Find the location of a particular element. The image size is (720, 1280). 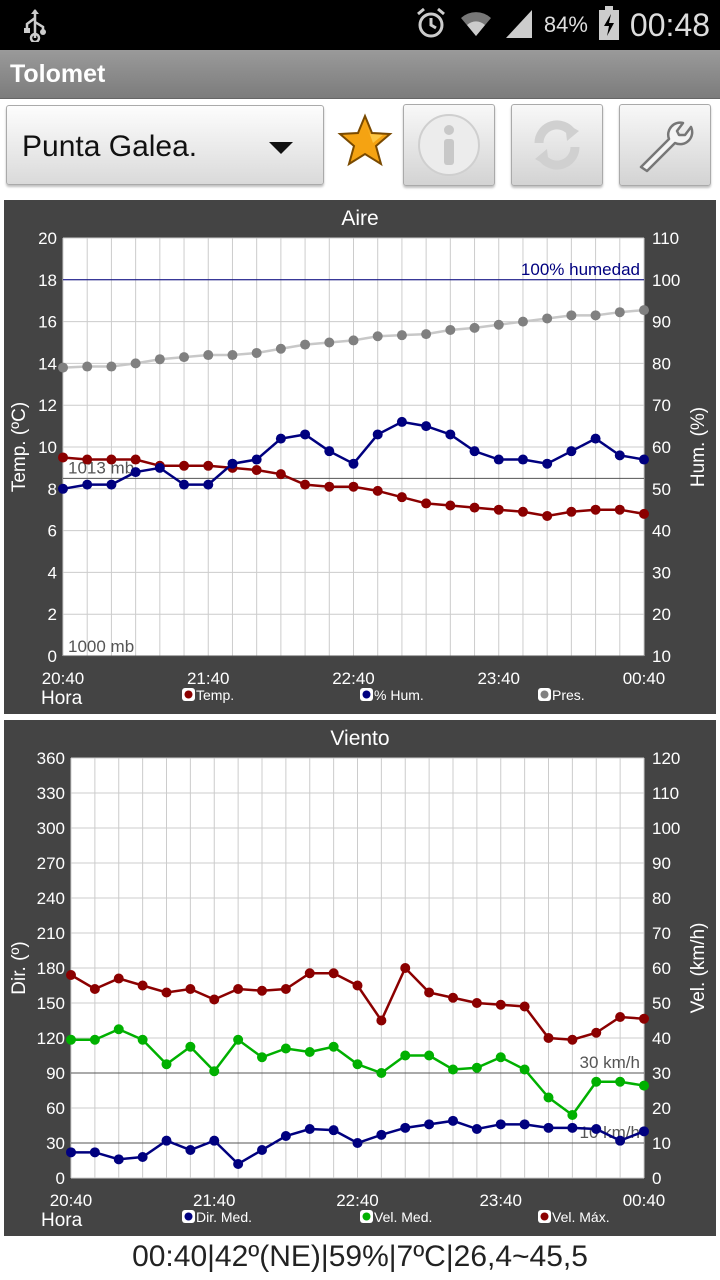

settings-wrench-icon is located at coordinates (666, 147).